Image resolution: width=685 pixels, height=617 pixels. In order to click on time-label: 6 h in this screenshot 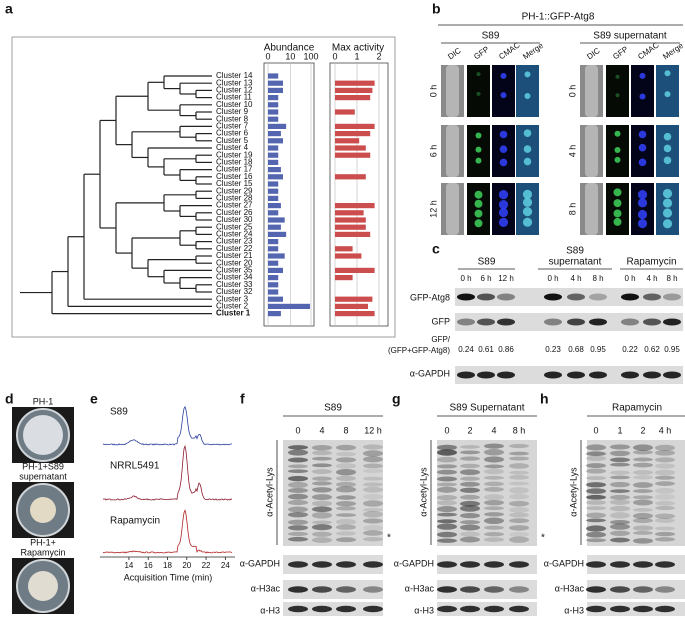, I will do `click(485, 278)`.